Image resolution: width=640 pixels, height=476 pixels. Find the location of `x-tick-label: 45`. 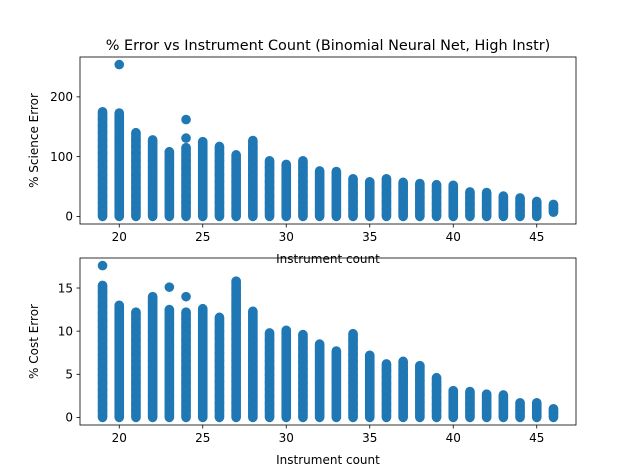

x-tick-label: 45 is located at coordinates (536, 237).